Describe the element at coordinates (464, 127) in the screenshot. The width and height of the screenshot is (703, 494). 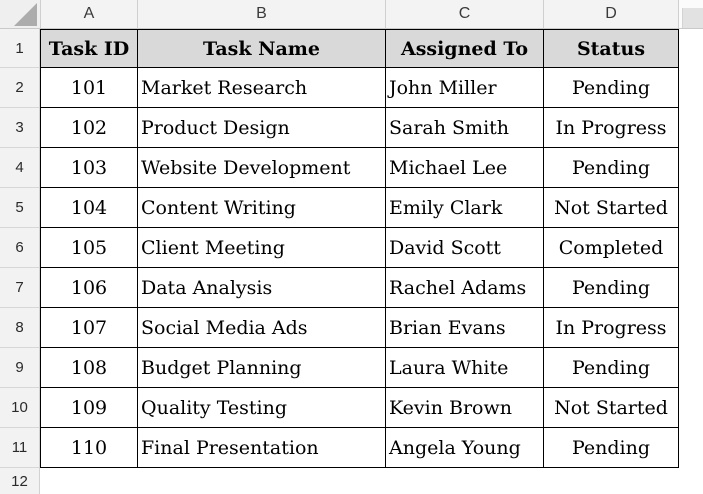
I see `cell-assigned-to: Sarah Smith` at that location.